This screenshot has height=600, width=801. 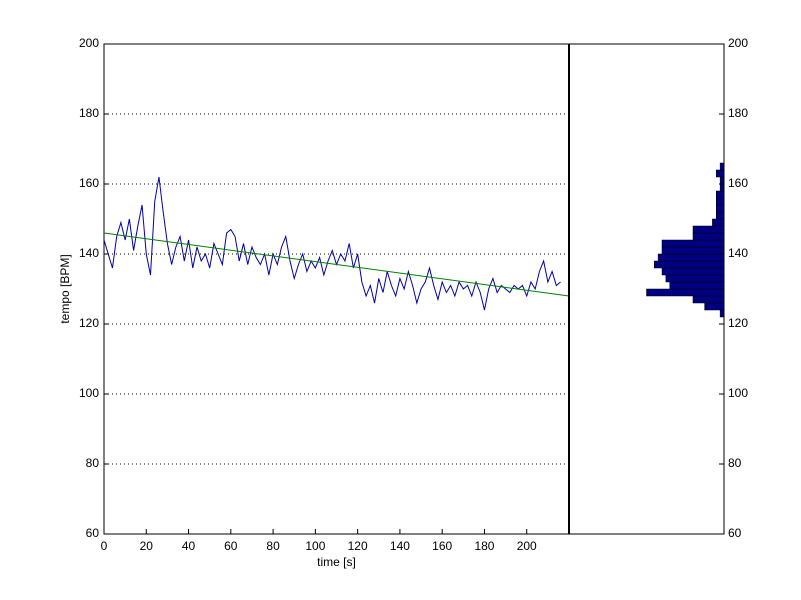 I want to click on x-tick-label: 60, so click(x=231, y=546).